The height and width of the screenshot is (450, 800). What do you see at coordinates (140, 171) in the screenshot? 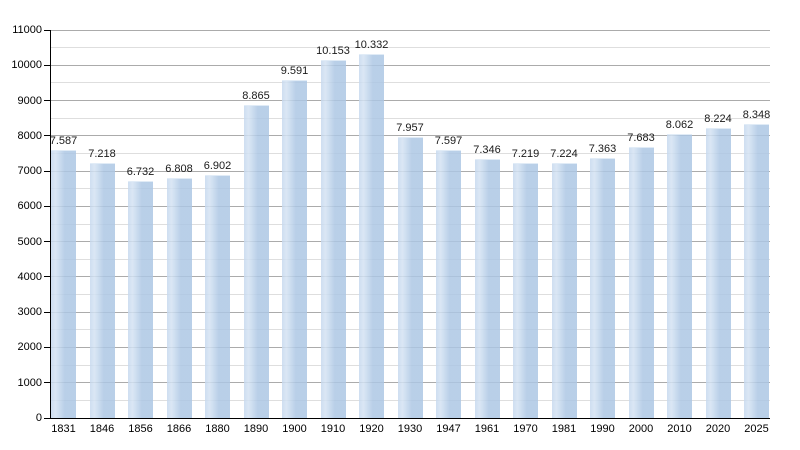
I see `bar-value-label: 6.732` at bounding box center [140, 171].